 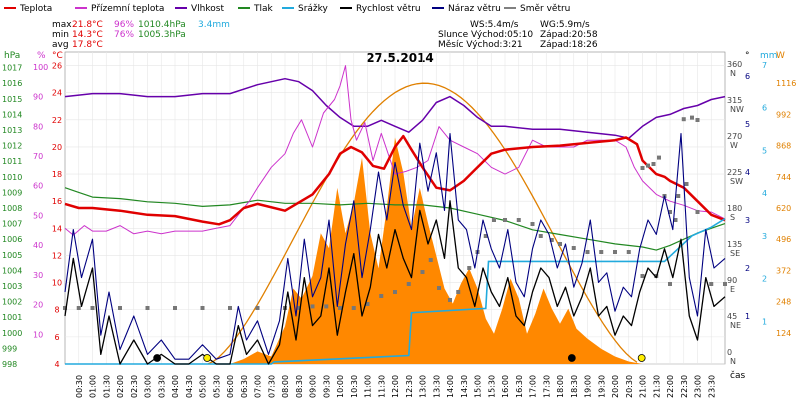 What do you see at coordinates (12, 68) in the screenshot?
I see `axis-hpa-tick: 1017` at bounding box center [12, 68].